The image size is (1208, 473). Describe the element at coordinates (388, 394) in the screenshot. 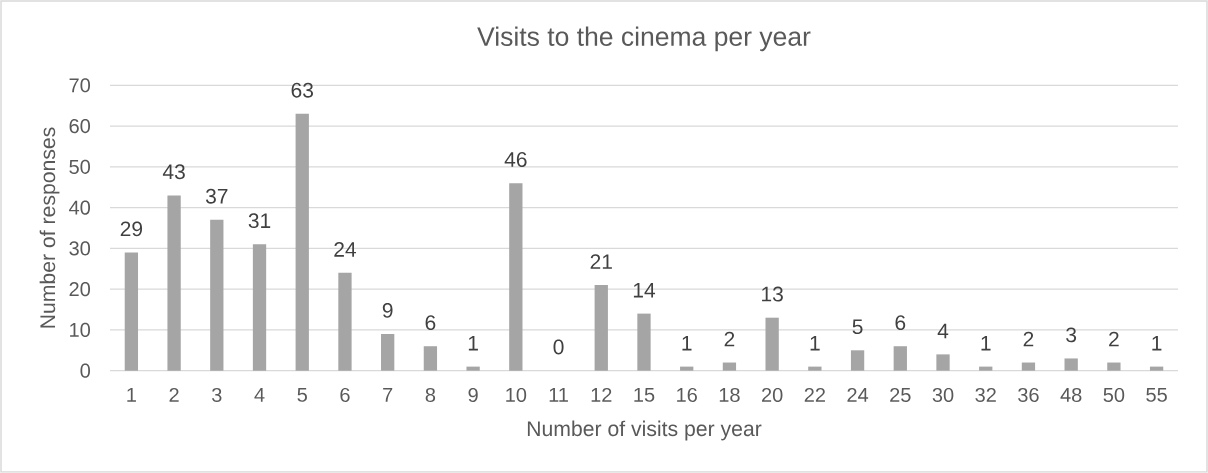

I see `x-tick-label: 7` at that location.